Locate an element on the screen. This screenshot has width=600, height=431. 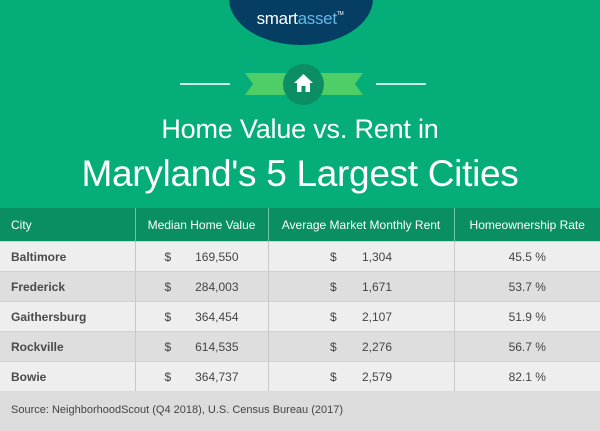
home-value-cell: $364,737 is located at coordinates (201, 376).